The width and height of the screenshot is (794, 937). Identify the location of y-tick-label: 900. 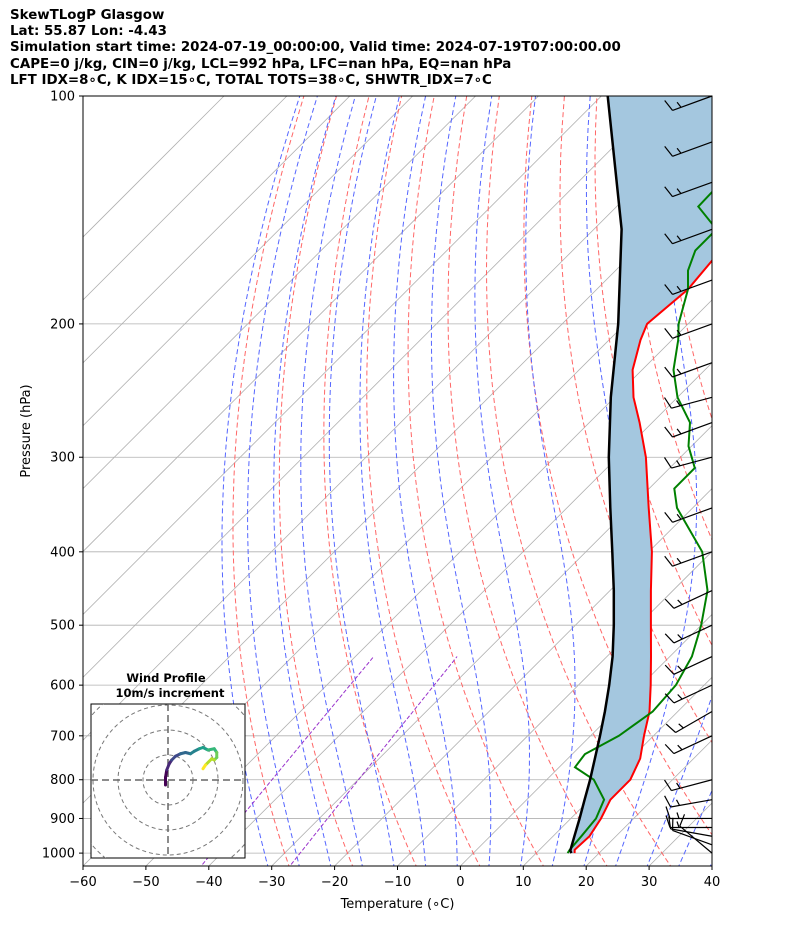
(62, 819).